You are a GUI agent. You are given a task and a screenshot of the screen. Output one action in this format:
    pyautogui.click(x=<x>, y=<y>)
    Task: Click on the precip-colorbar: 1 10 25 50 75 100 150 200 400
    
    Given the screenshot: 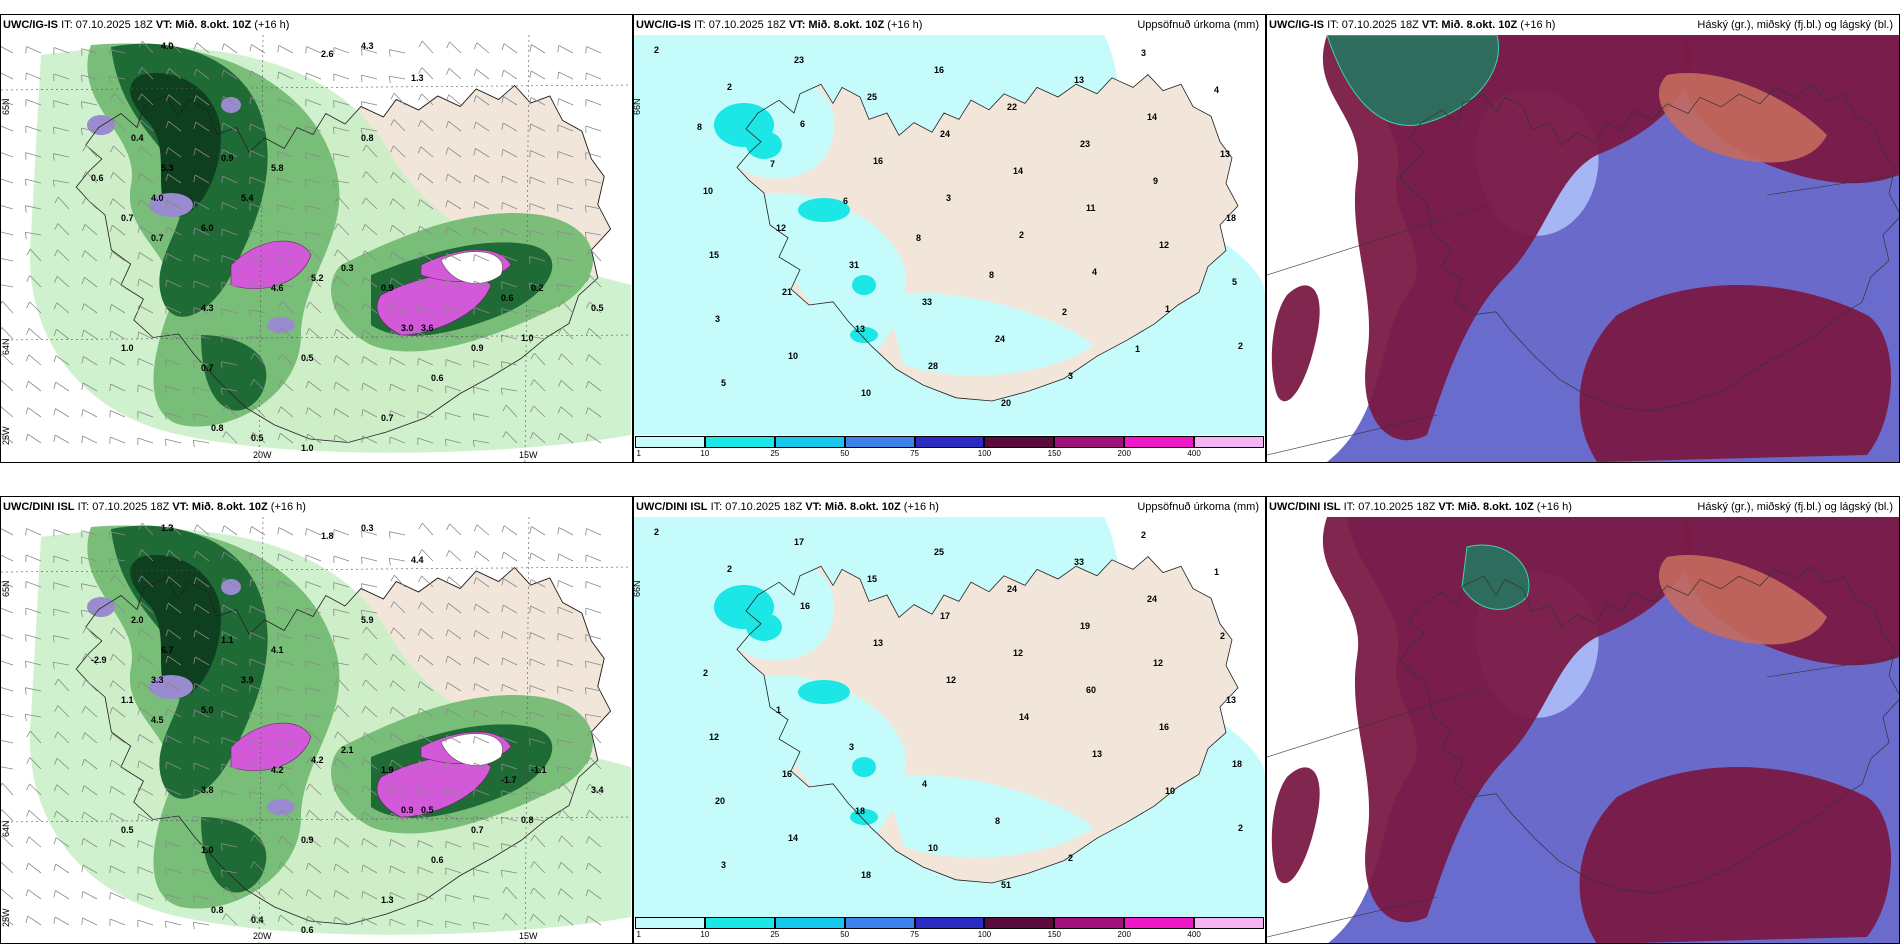 What is the action you would take?
    pyautogui.click(x=949, y=929)
    